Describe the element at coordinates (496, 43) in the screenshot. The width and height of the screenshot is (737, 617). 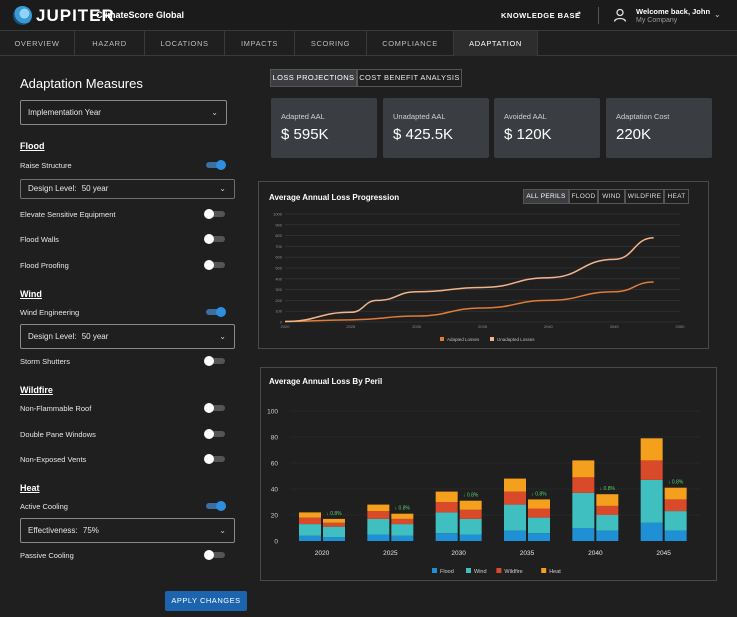
I see `tab-adaptation: ADAPTATION` at that location.